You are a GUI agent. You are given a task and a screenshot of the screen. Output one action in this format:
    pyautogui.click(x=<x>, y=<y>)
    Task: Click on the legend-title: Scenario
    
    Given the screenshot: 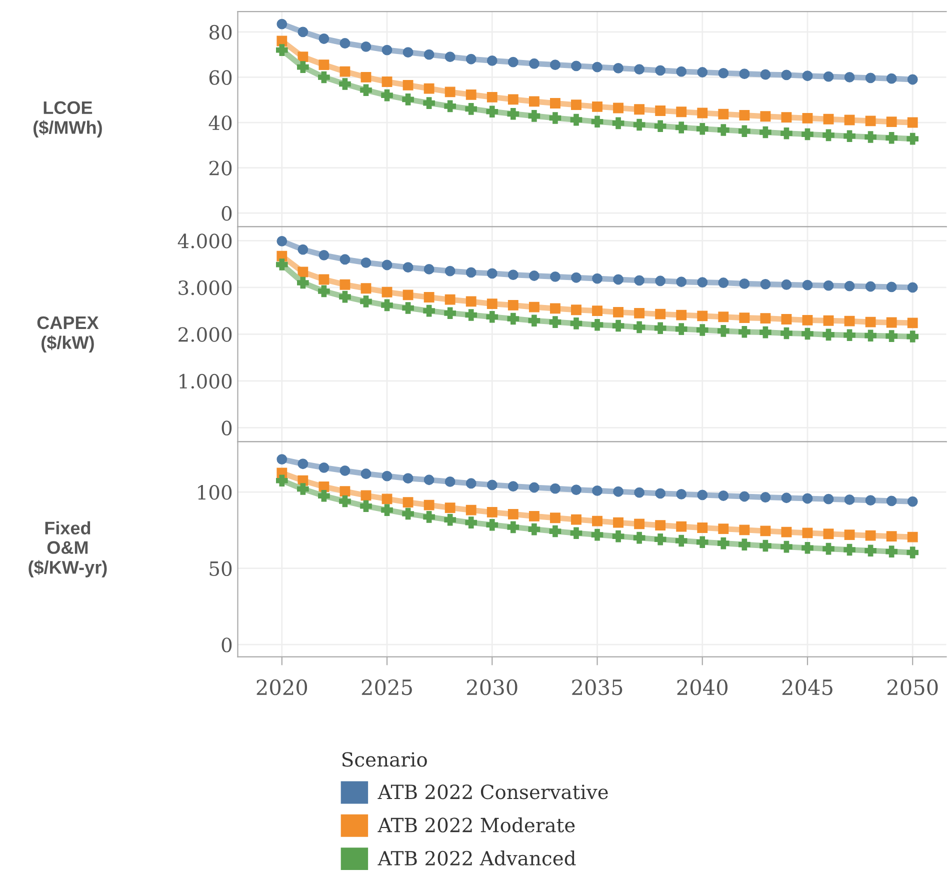 What is the action you would take?
    pyautogui.click(x=384, y=759)
    